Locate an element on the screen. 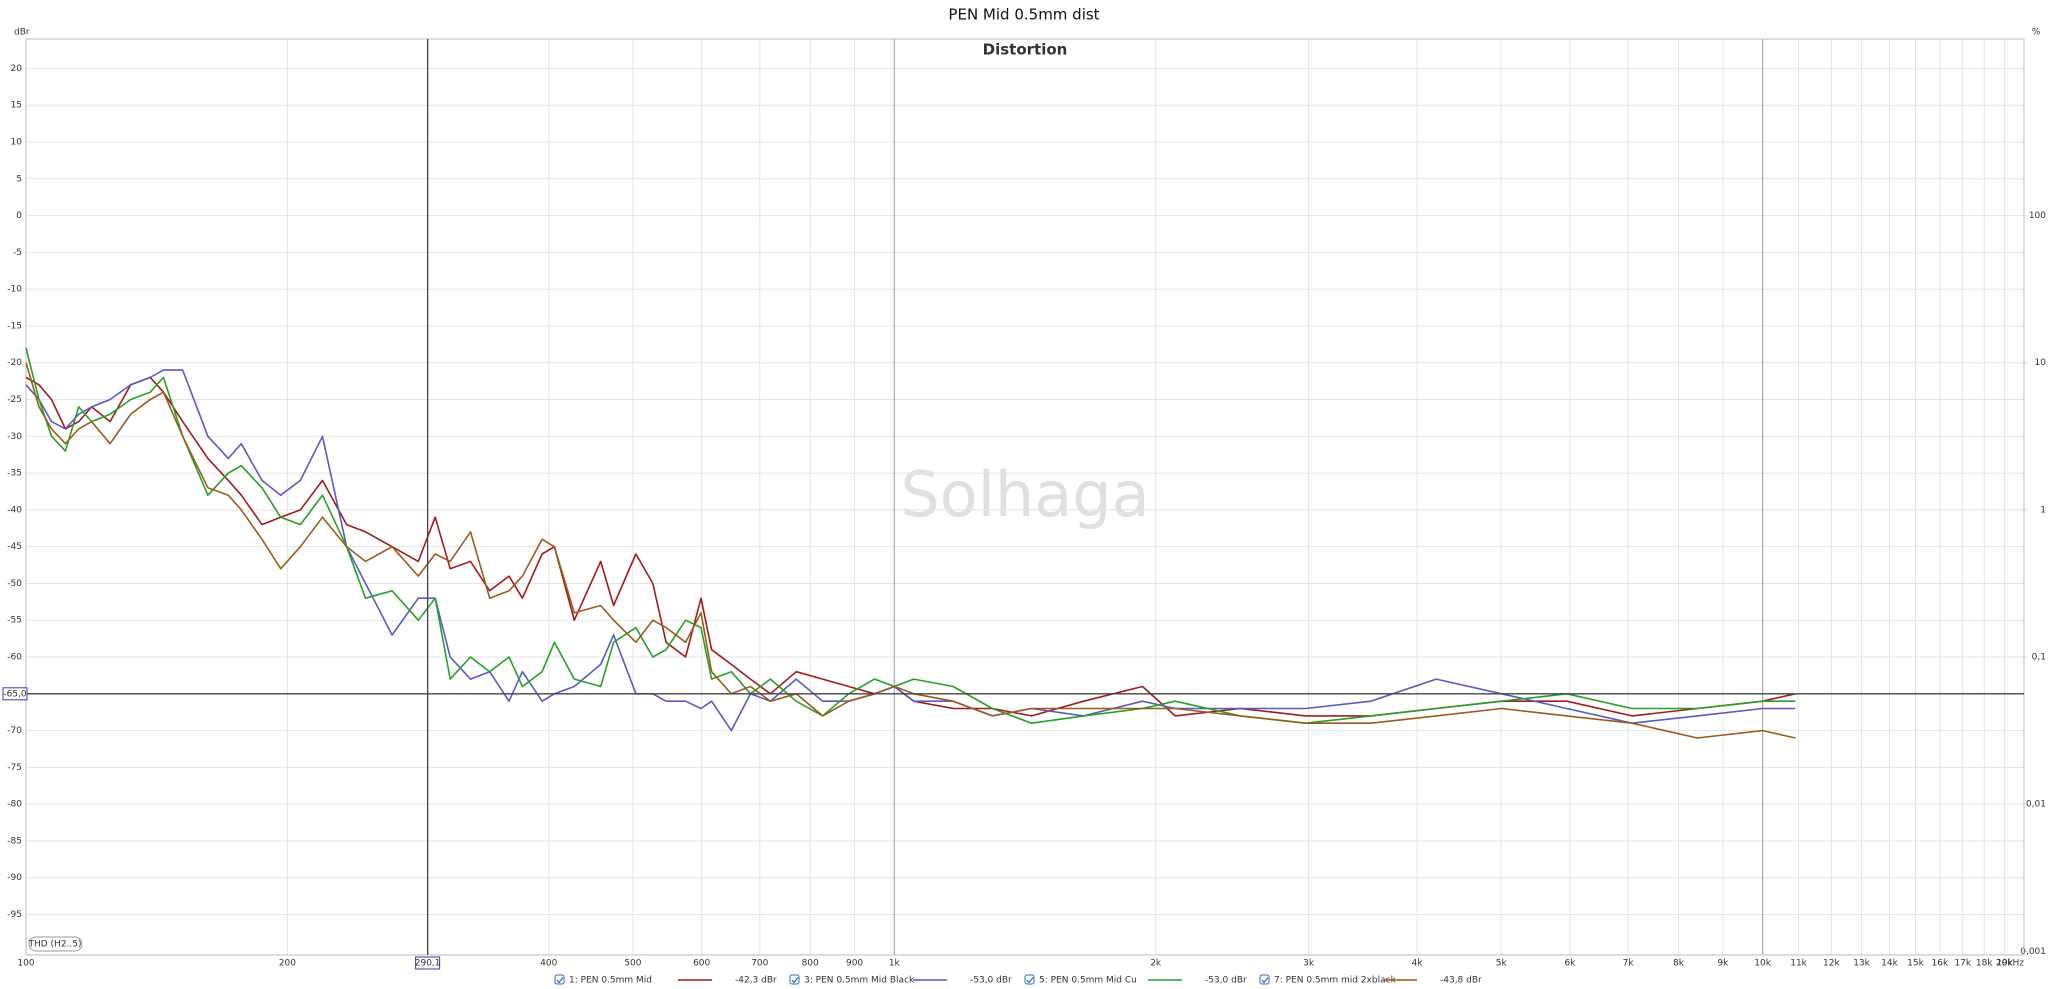 This screenshot has width=2048, height=989. y-tick-label: -20 is located at coordinates (14, 363).